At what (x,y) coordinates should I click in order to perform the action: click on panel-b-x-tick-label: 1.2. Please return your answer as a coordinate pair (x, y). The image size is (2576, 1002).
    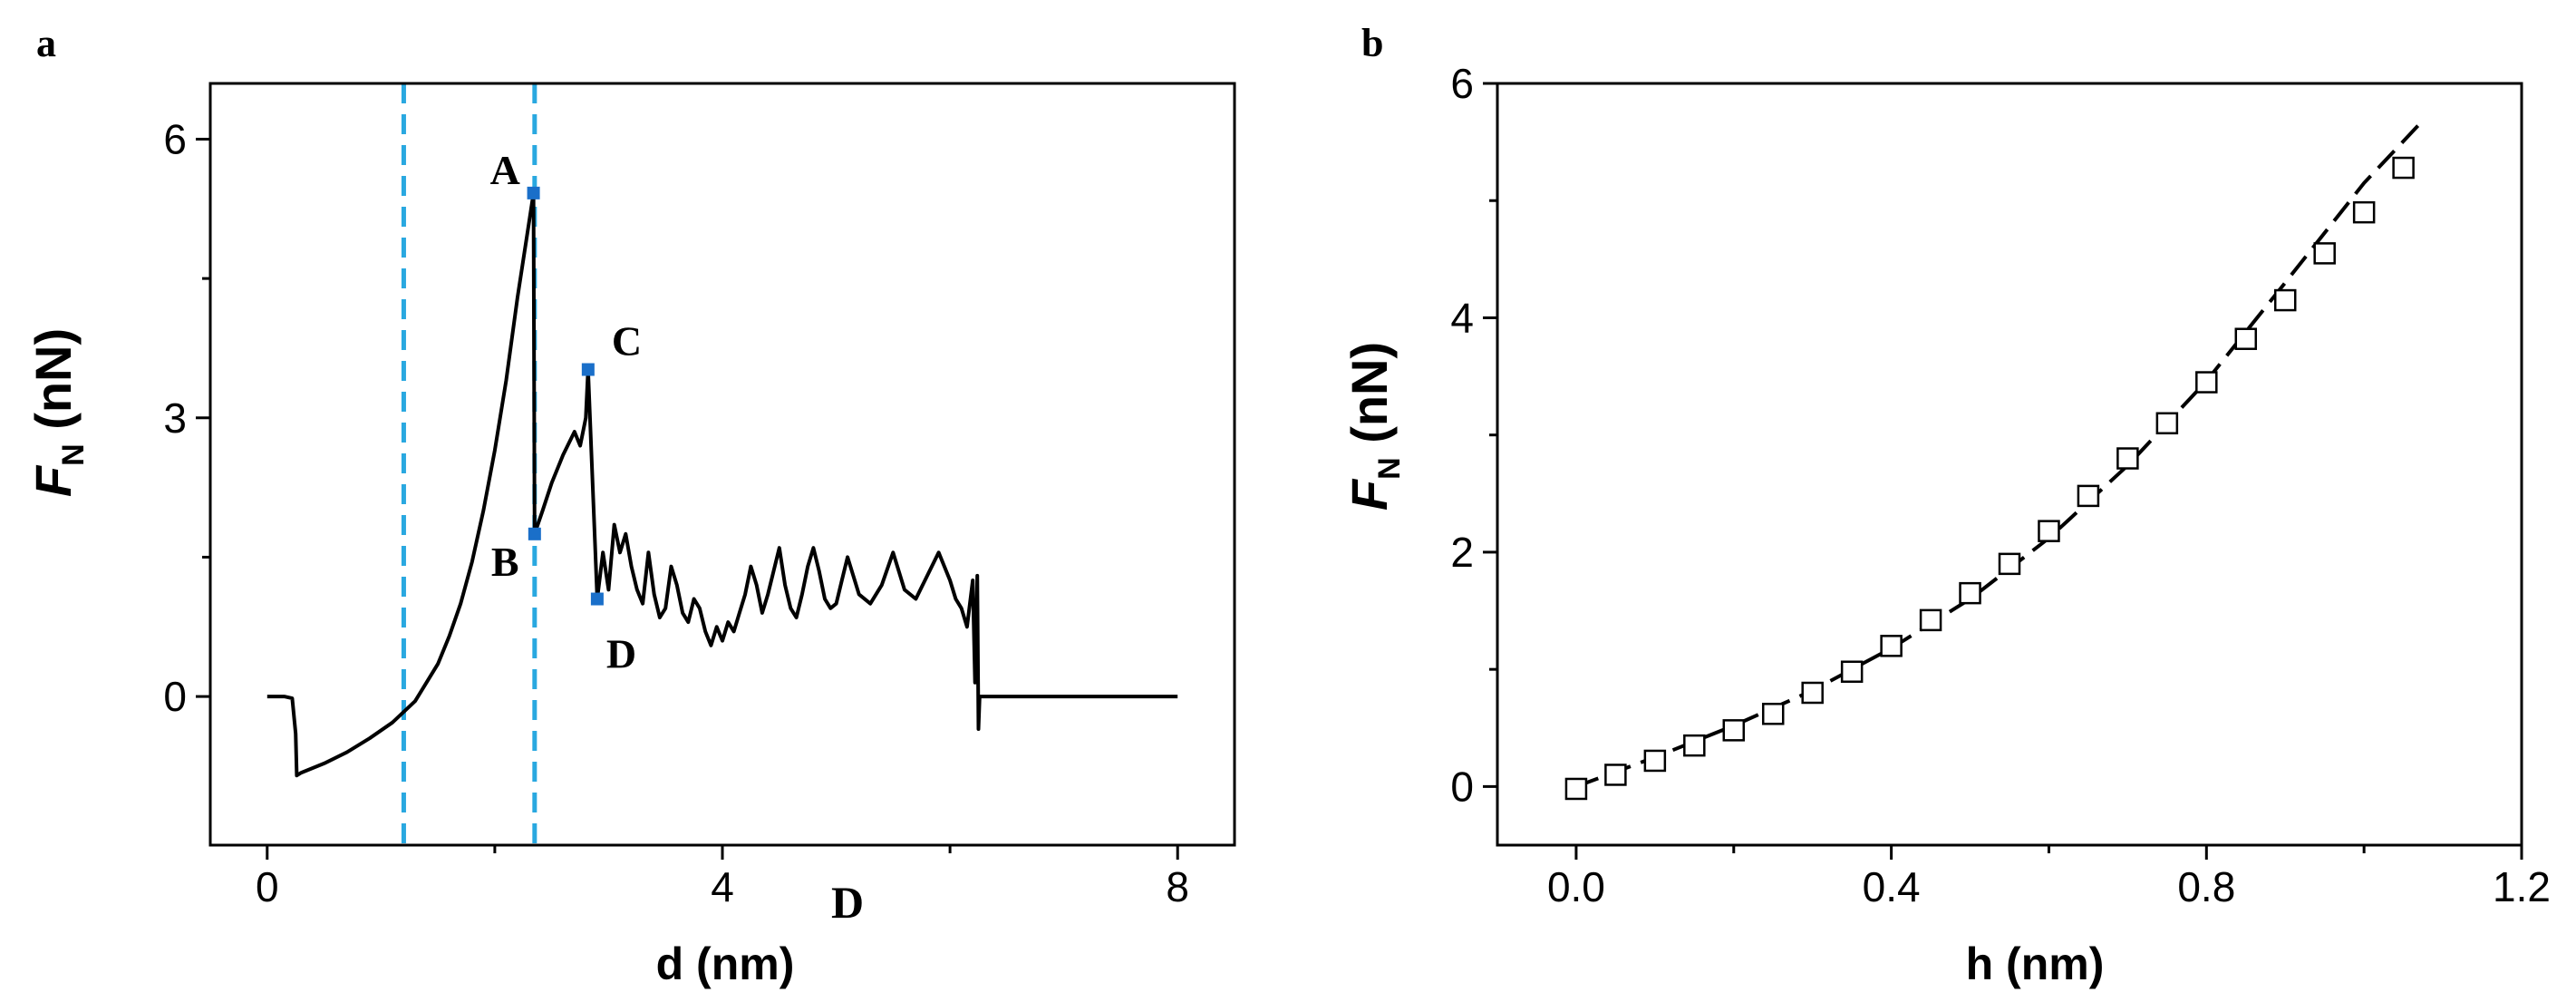
    Looking at the image, I should click on (2522, 886).